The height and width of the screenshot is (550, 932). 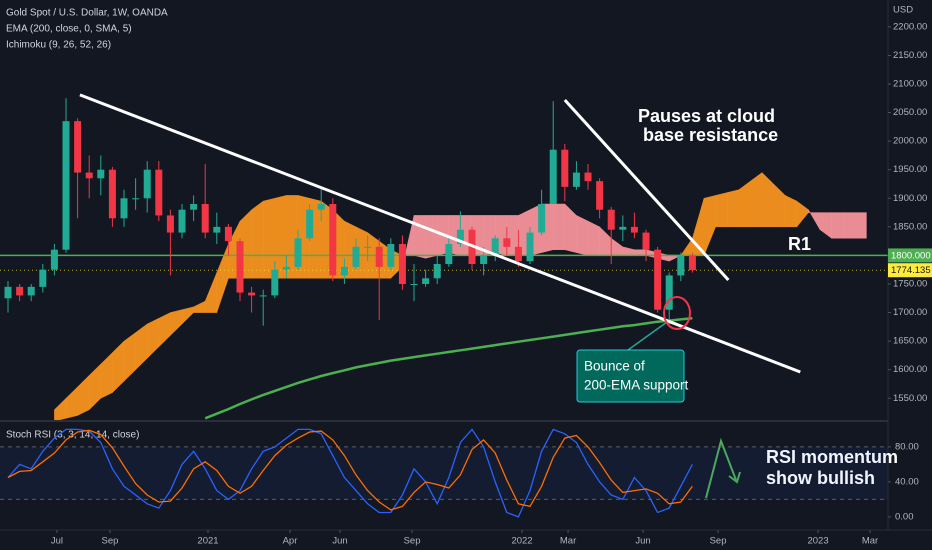 I want to click on price-tag-label: 1800.000, so click(x=911, y=255).